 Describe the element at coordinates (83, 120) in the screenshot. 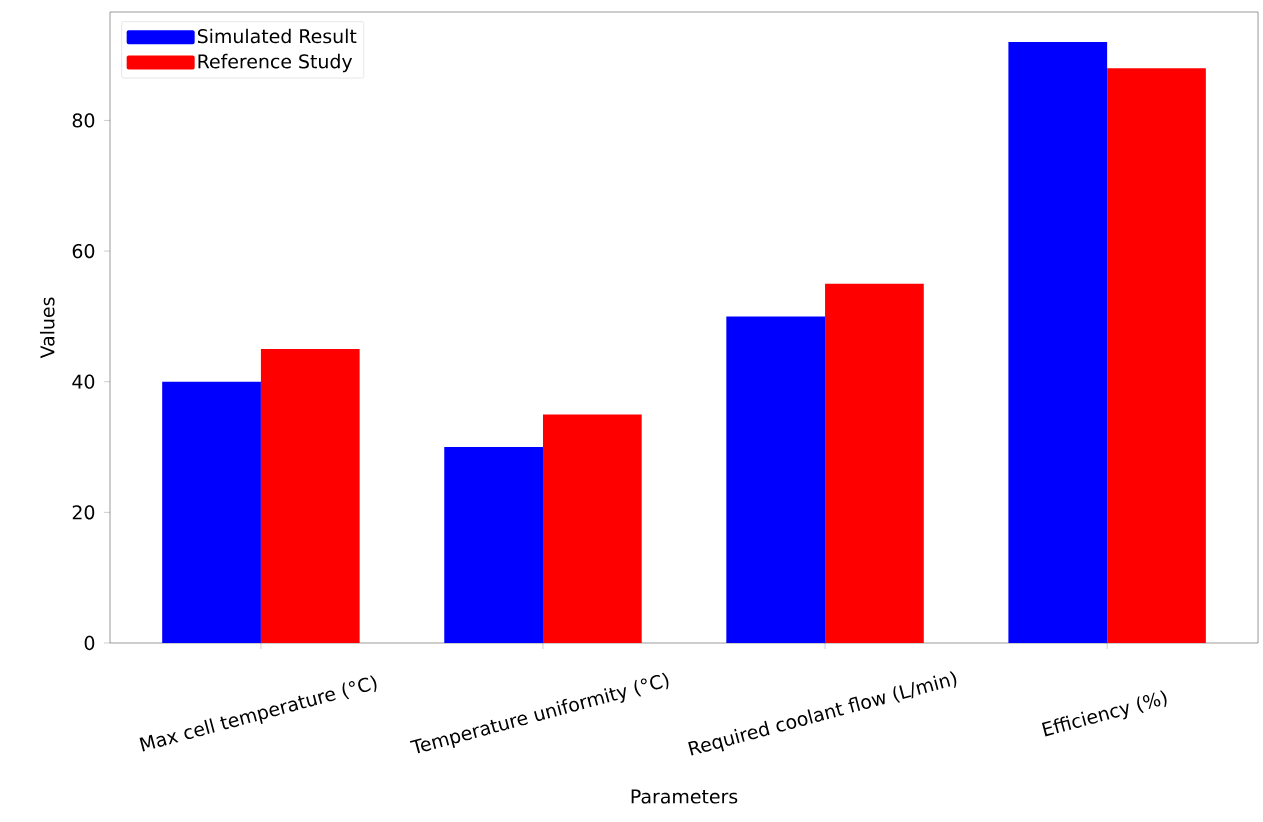

I see `y-tick-label: 80` at that location.